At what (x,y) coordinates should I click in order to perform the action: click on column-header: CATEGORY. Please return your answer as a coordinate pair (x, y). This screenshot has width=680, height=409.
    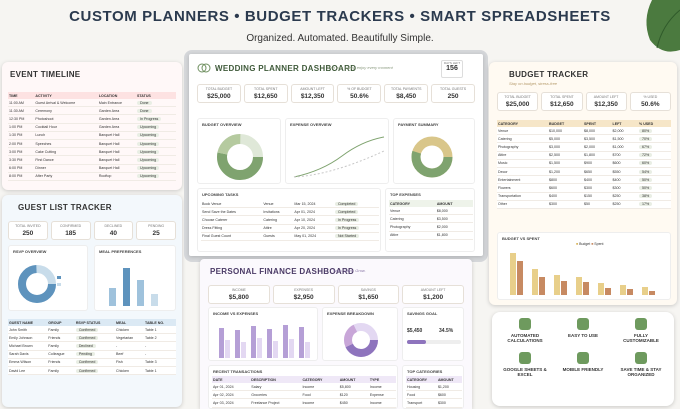
    Looking at the image, I should click on (312, 379).